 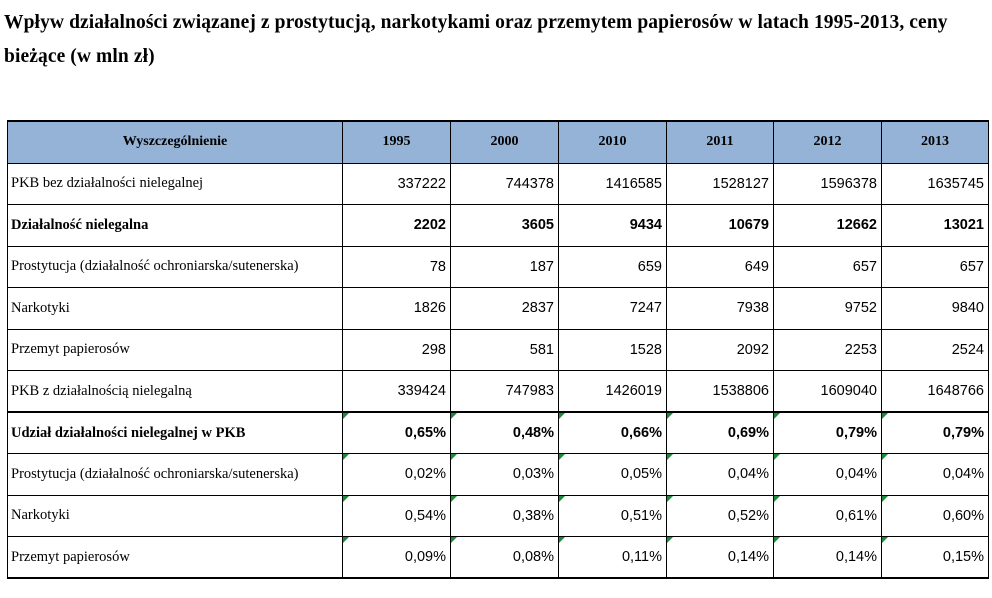 What do you see at coordinates (396, 391) in the screenshot?
I see `table-cell: 339424` at bounding box center [396, 391].